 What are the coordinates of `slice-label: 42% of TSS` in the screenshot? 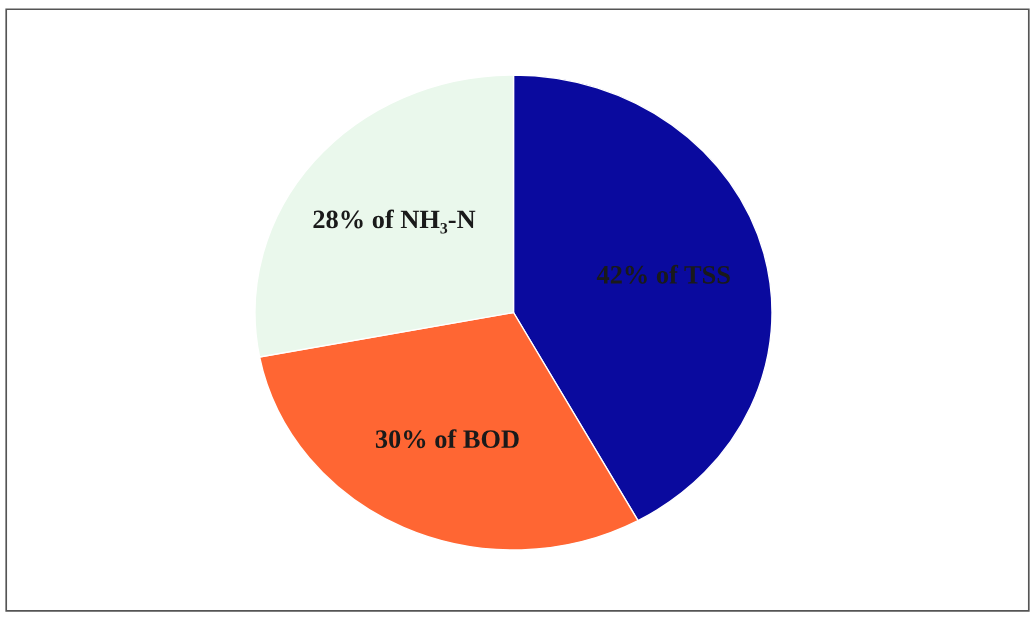 It's located at (663, 274).